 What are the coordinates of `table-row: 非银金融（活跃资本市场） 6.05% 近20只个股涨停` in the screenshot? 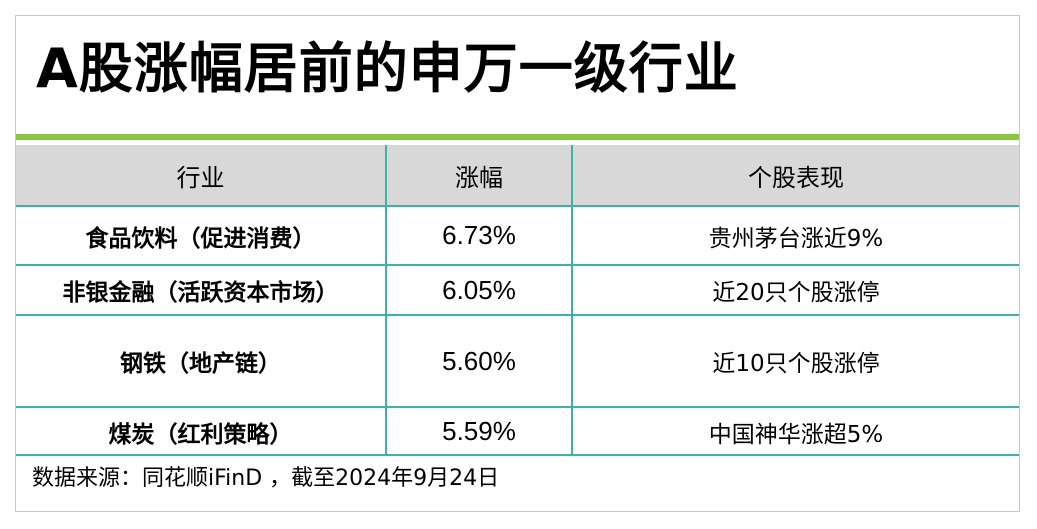 It's located at (517, 290).